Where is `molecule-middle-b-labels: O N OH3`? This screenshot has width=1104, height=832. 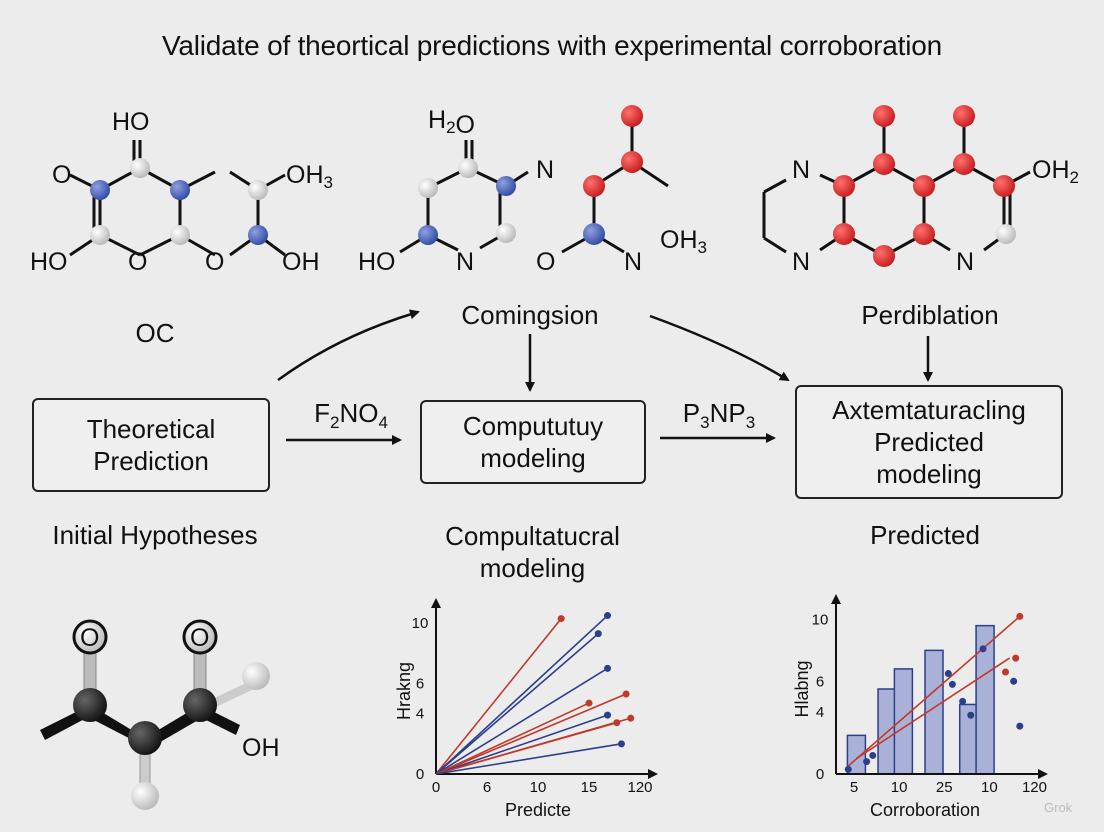 molecule-middle-b-labels: O N OH3 is located at coordinates (621, 251).